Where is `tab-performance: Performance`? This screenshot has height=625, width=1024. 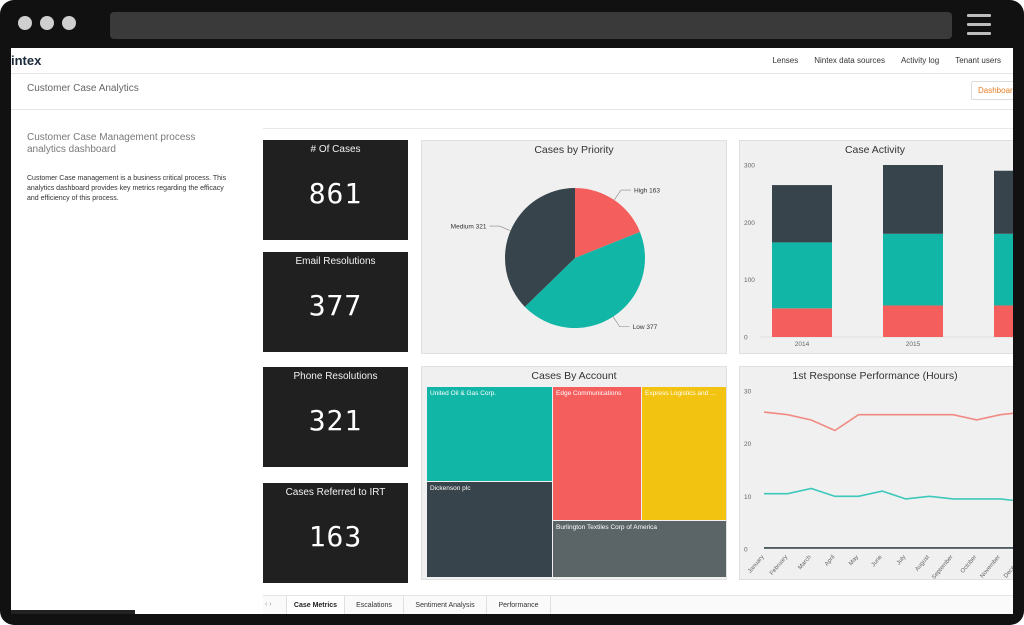 tab-performance: Performance is located at coordinates (519, 605).